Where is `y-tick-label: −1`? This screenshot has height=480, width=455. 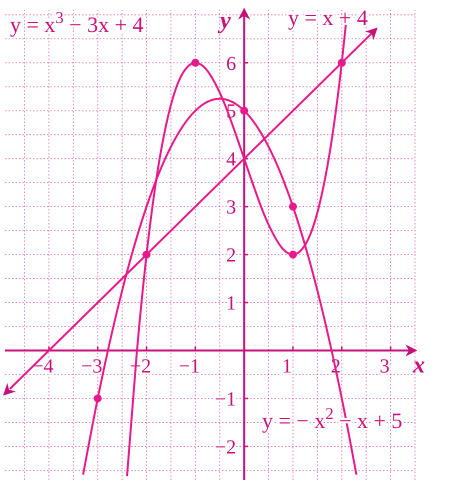 y-tick-label: −1 is located at coordinates (225, 399).